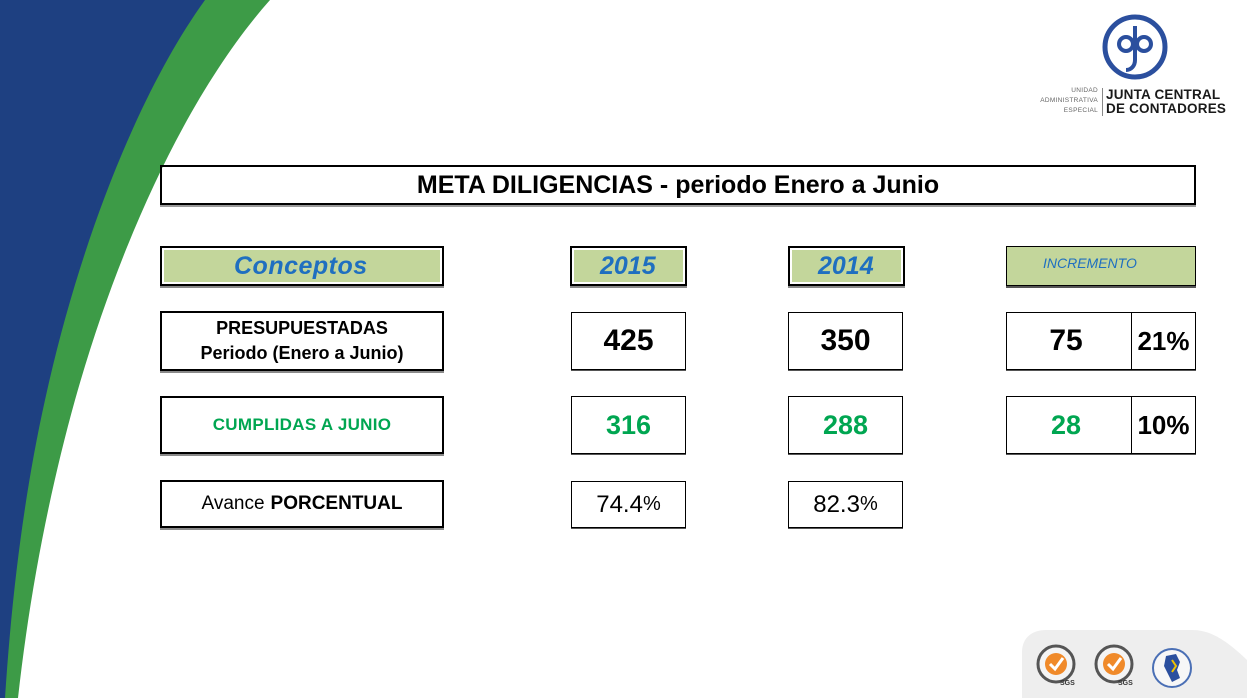  What do you see at coordinates (846, 266) in the screenshot?
I see `header-2014: 2014` at bounding box center [846, 266].